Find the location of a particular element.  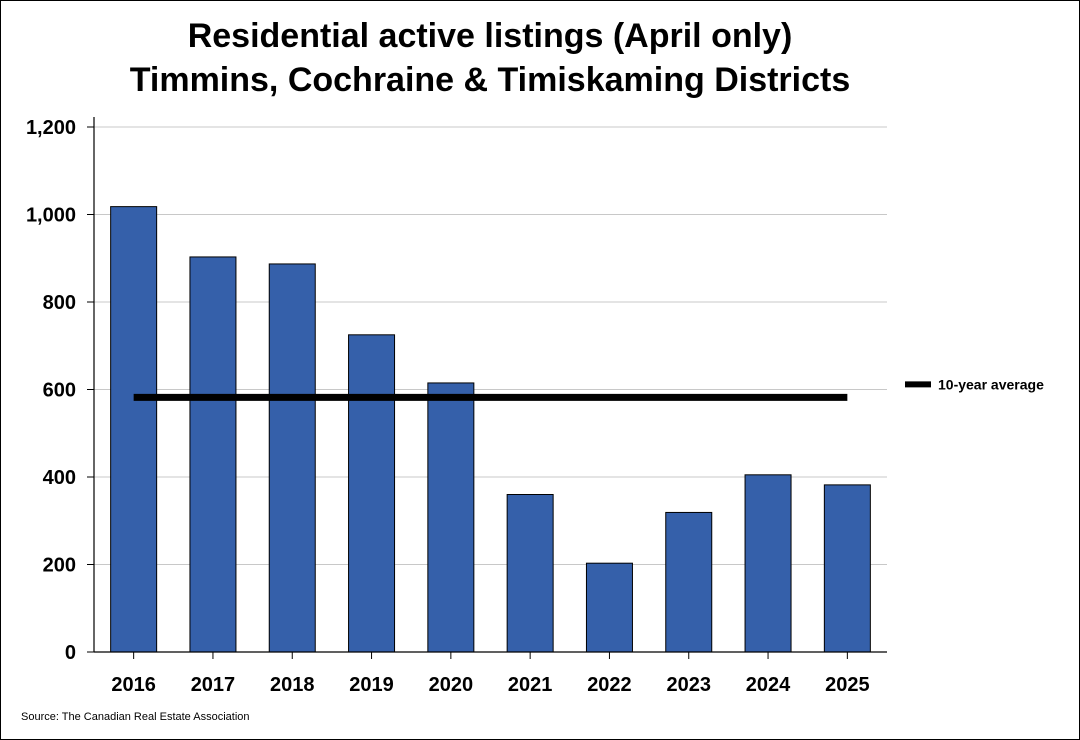

bar-2020 is located at coordinates (451, 517).